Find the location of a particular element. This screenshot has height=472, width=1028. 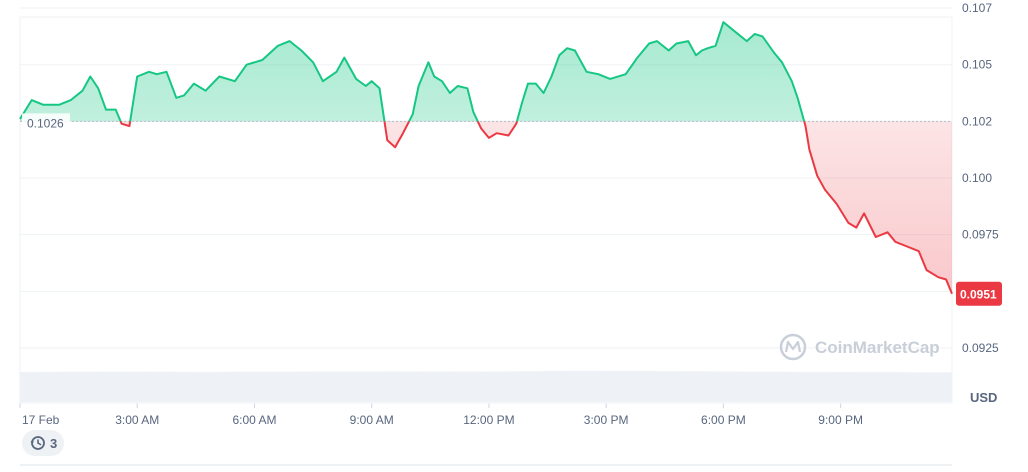

coinmarketcap-logo-icon is located at coordinates (793, 347).